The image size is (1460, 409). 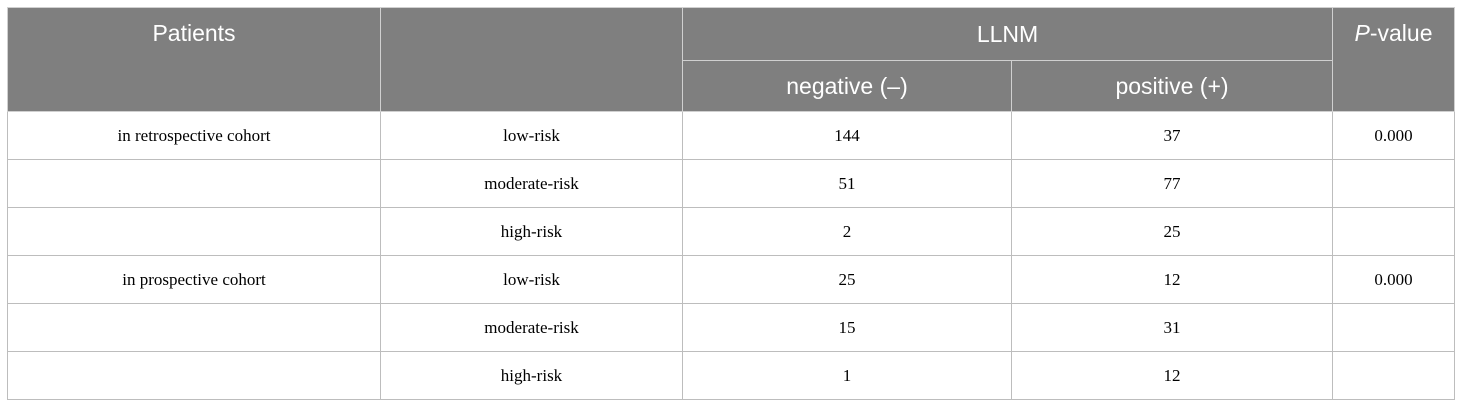 I want to click on cell-negative: 144, so click(x=847, y=135).